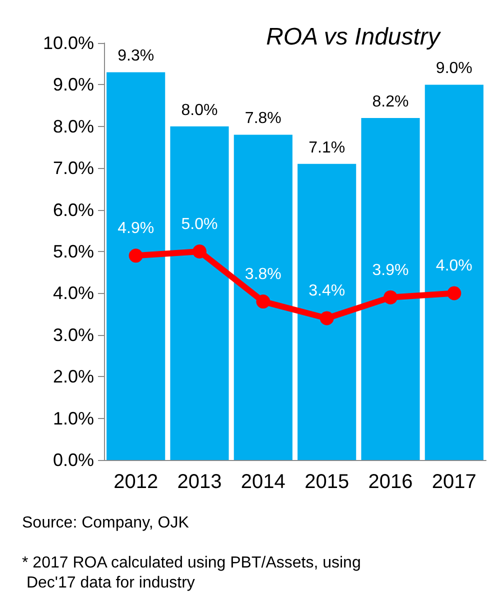 This screenshot has width=502, height=608. What do you see at coordinates (73, 334) in the screenshot?
I see `y-tick-label: 3.0%` at bounding box center [73, 334].